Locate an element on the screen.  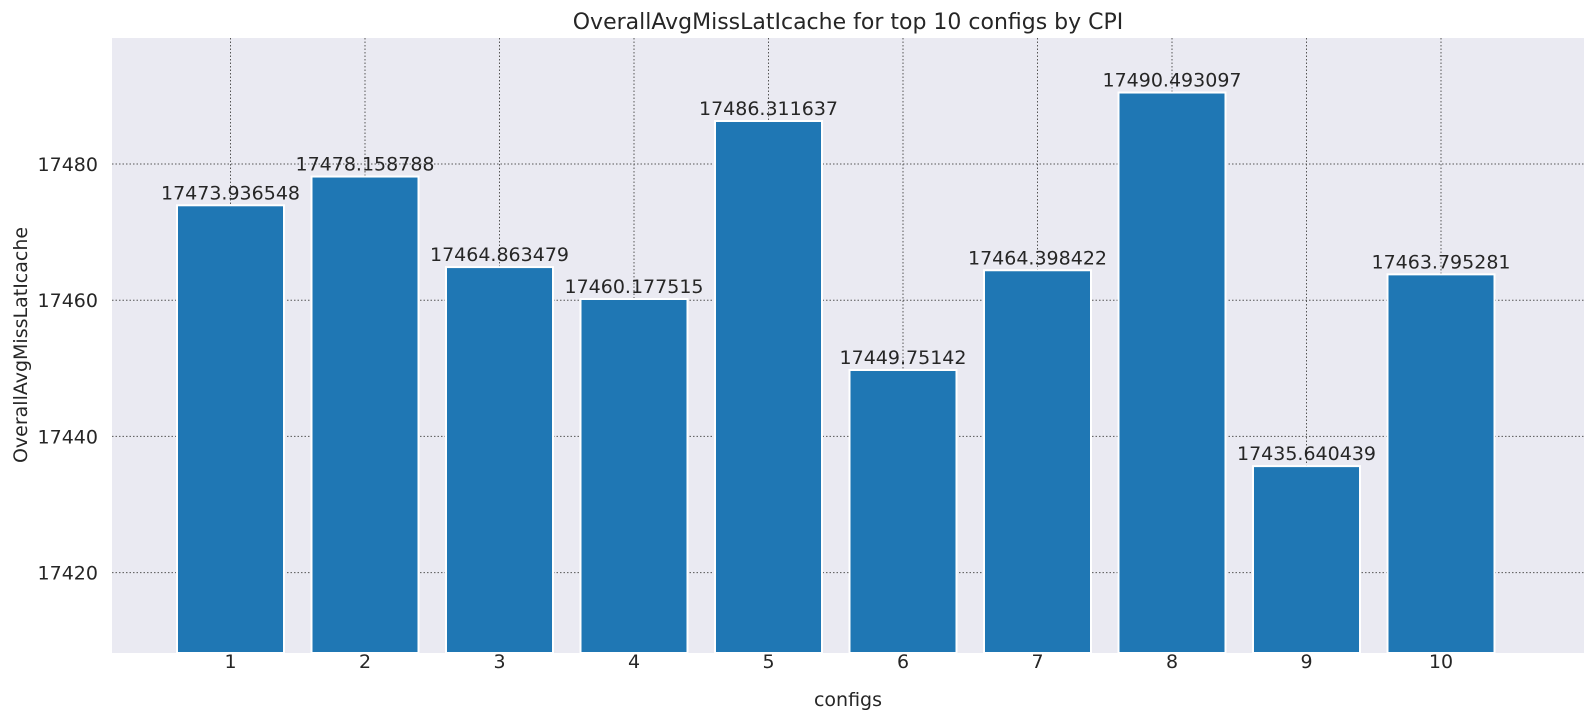
data-label: 17478.158788 is located at coordinates (364, 165).